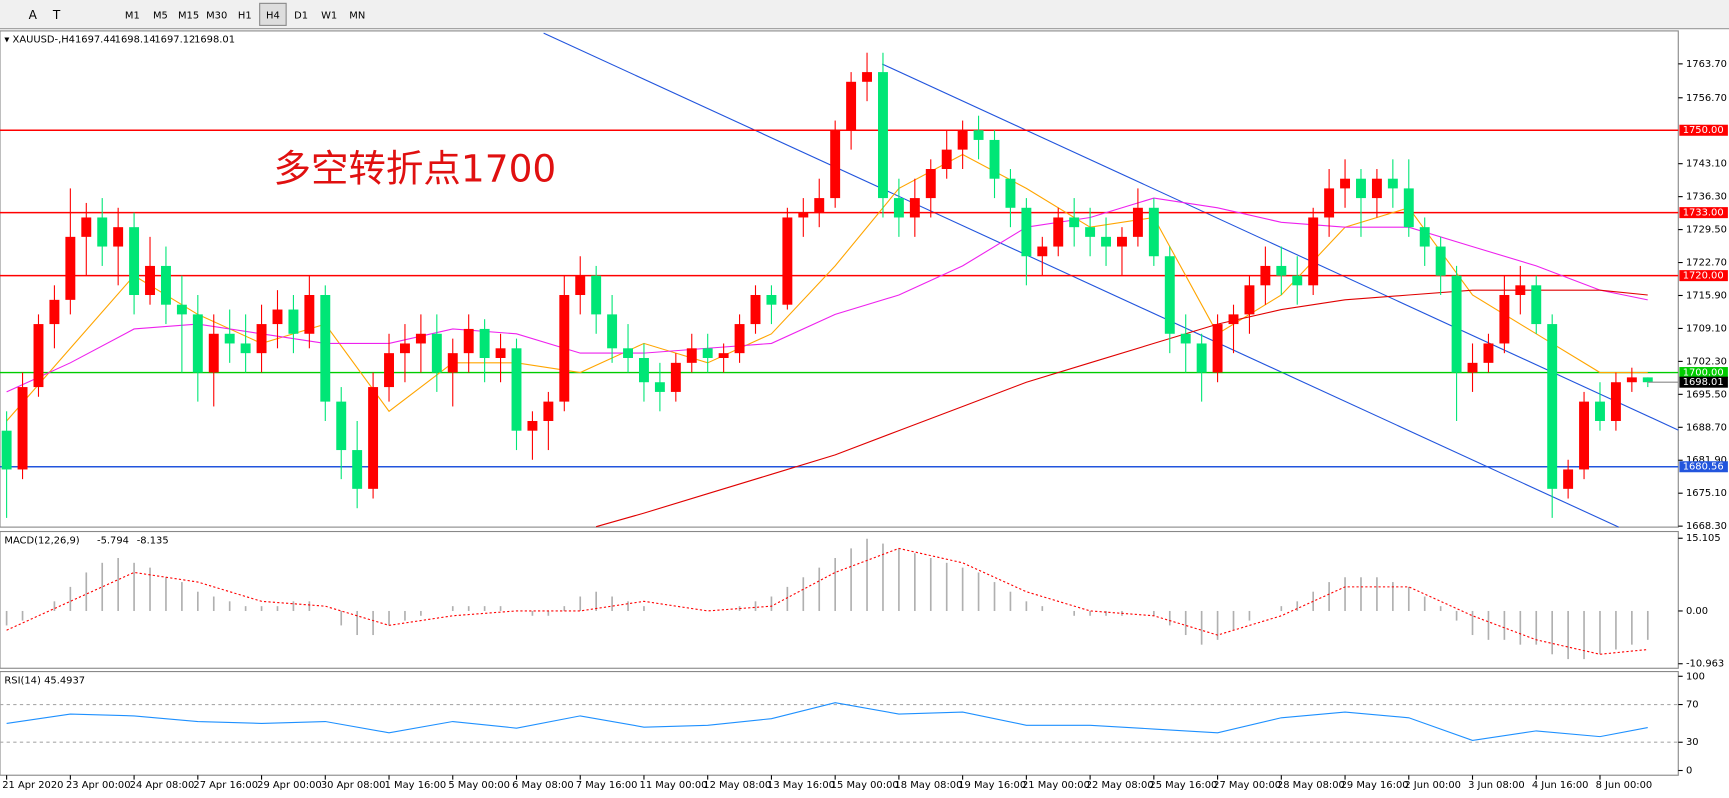 The width and height of the screenshot is (1729, 798). What do you see at coordinates (1247, 785) in the screenshot?
I see `x-tick-label: 27 May 00:00` at bounding box center [1247, 785].